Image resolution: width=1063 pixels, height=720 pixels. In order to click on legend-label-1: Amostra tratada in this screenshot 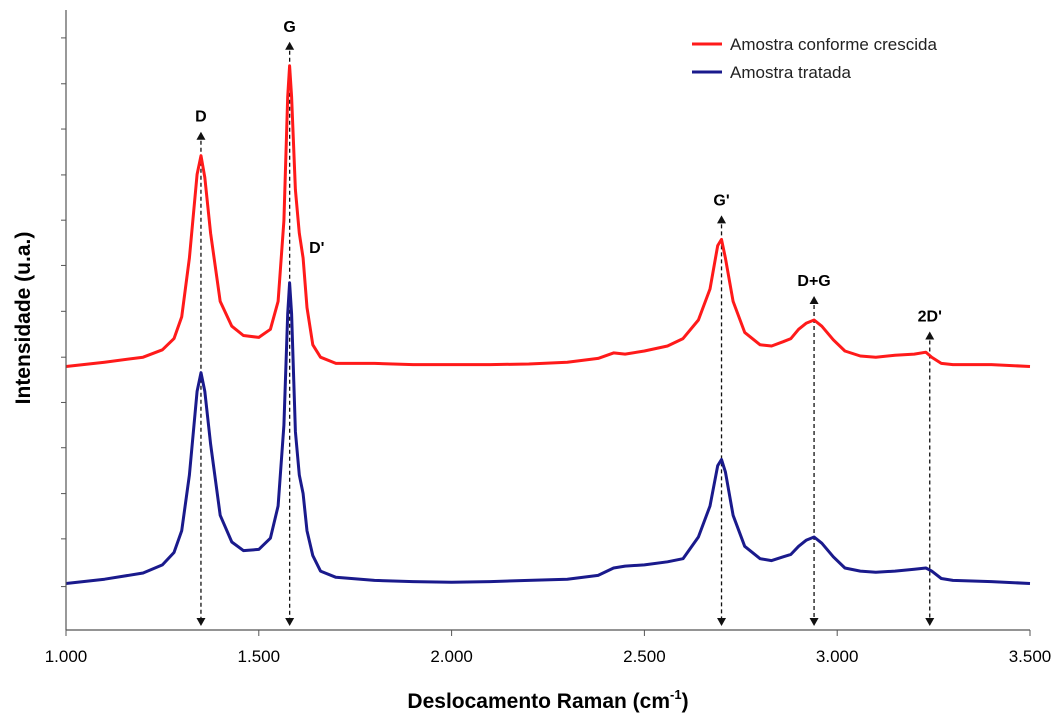, I will do `click(790, 72)`.